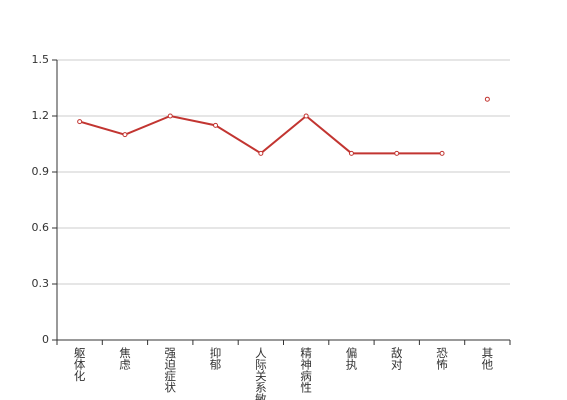 Image resolution: width=567 pixels, height=400 pixels. Describe the element at coordinates (487, 358) in the screenshot. I see `x-tick-label: 其他` at that location.